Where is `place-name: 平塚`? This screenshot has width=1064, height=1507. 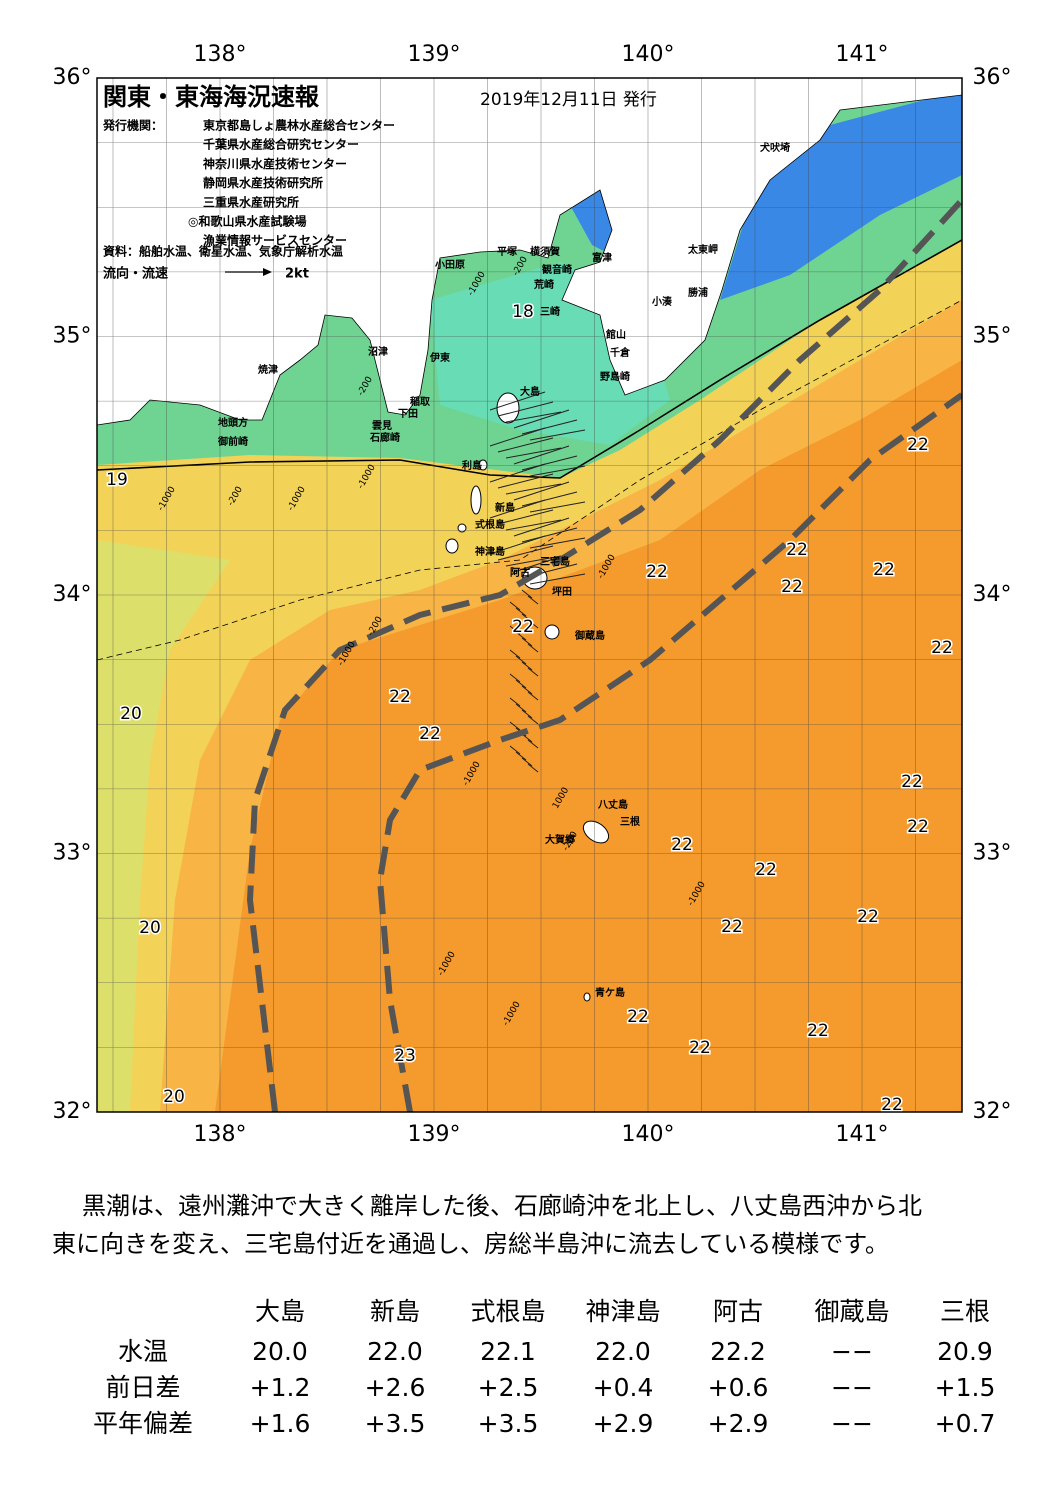 place-name: 平塚 is located at coordinates (507, 251).